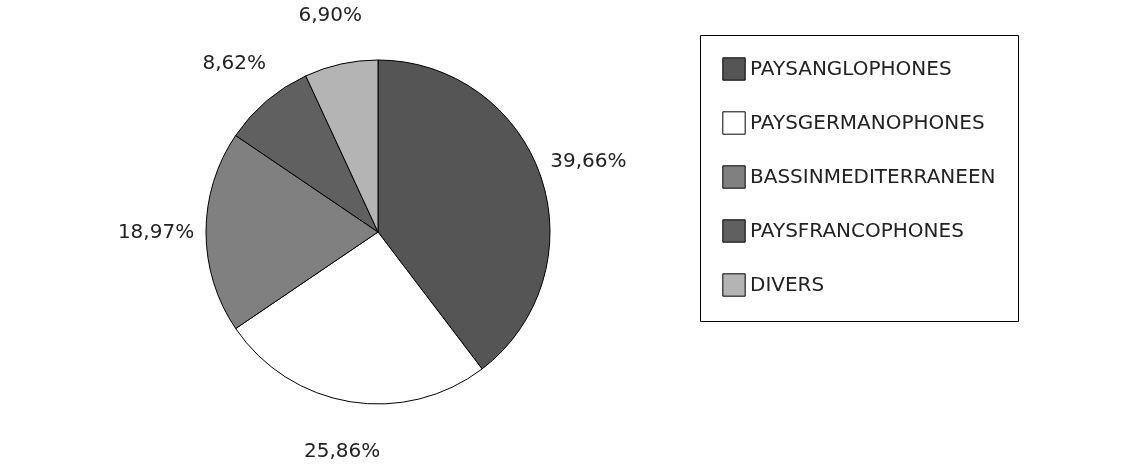  I want to click on legend-label: BASSINMEDITERRANEEN, so click(873, 176).